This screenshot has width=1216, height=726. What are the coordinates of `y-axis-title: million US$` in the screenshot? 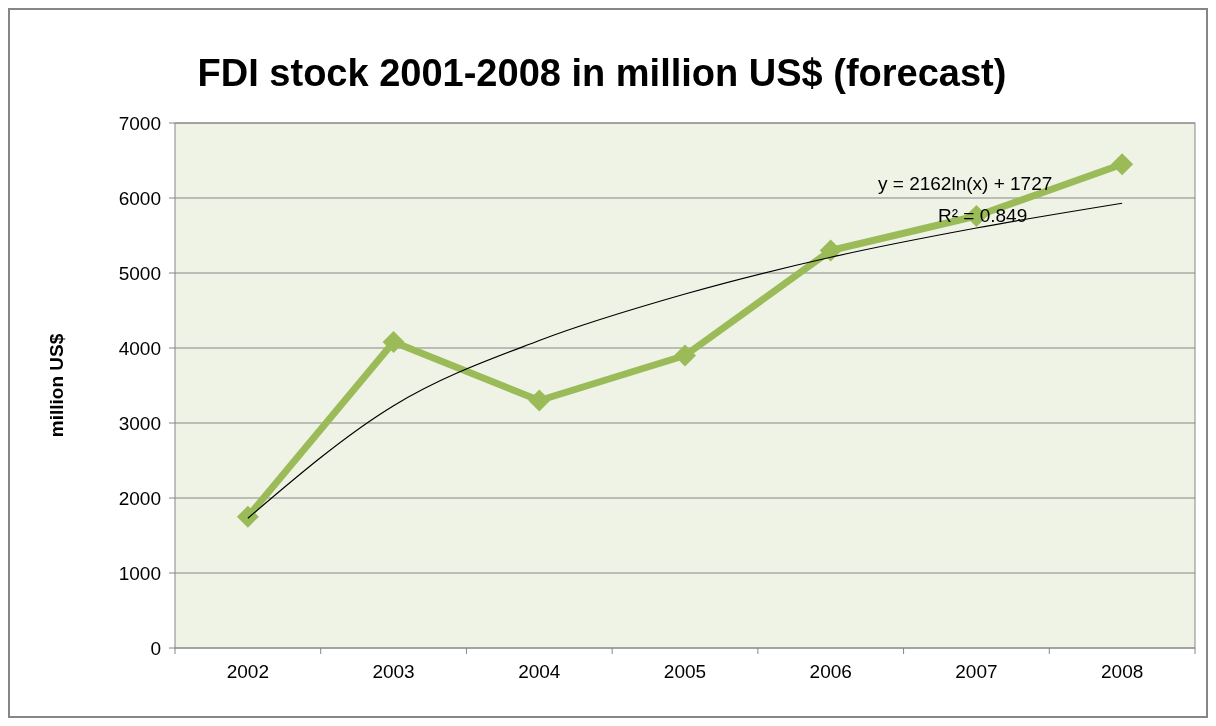 It's located at (56, 385).